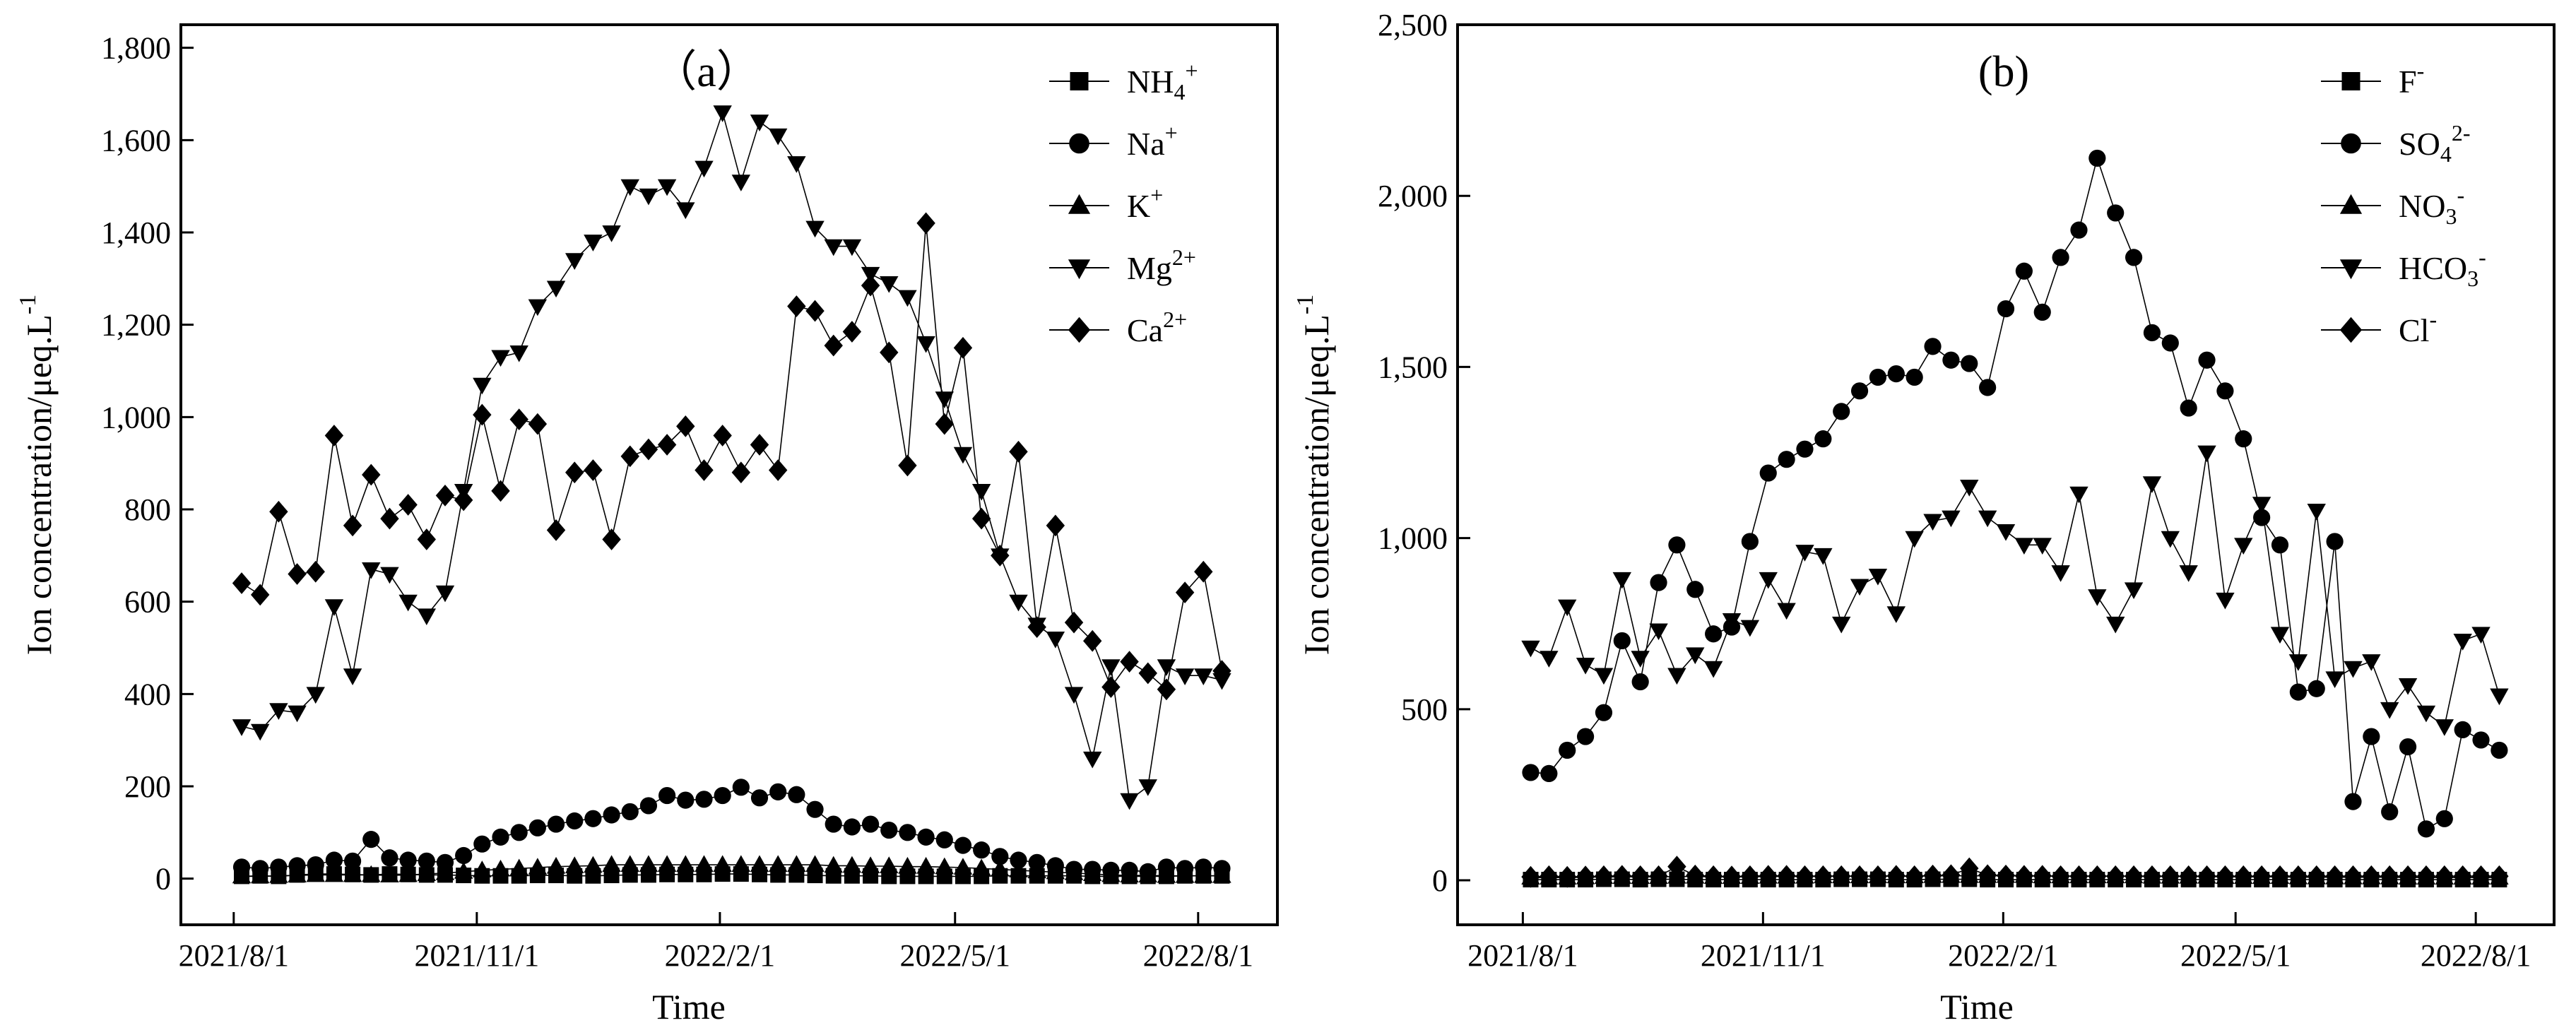  Describe the element at coordinates (1175, 319) in the screenshot. I see `legend-label-sup: 2+` at that location.